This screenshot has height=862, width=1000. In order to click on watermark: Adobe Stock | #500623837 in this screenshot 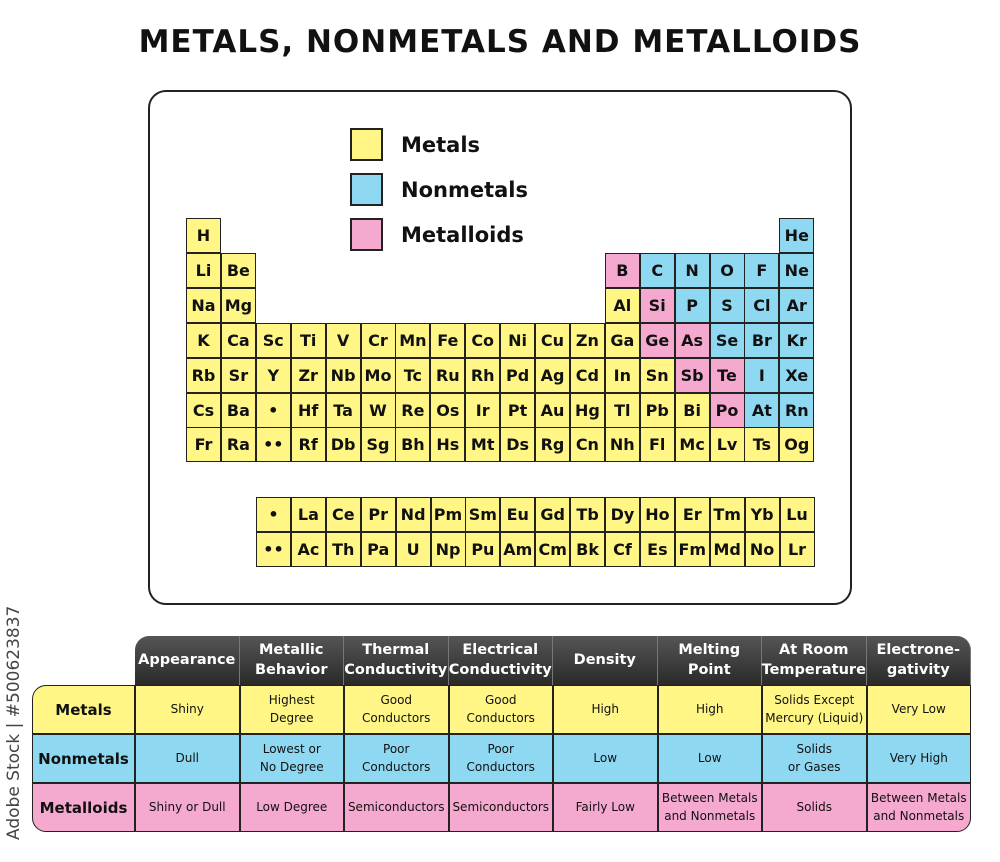, I will do `click(14, 722)`.